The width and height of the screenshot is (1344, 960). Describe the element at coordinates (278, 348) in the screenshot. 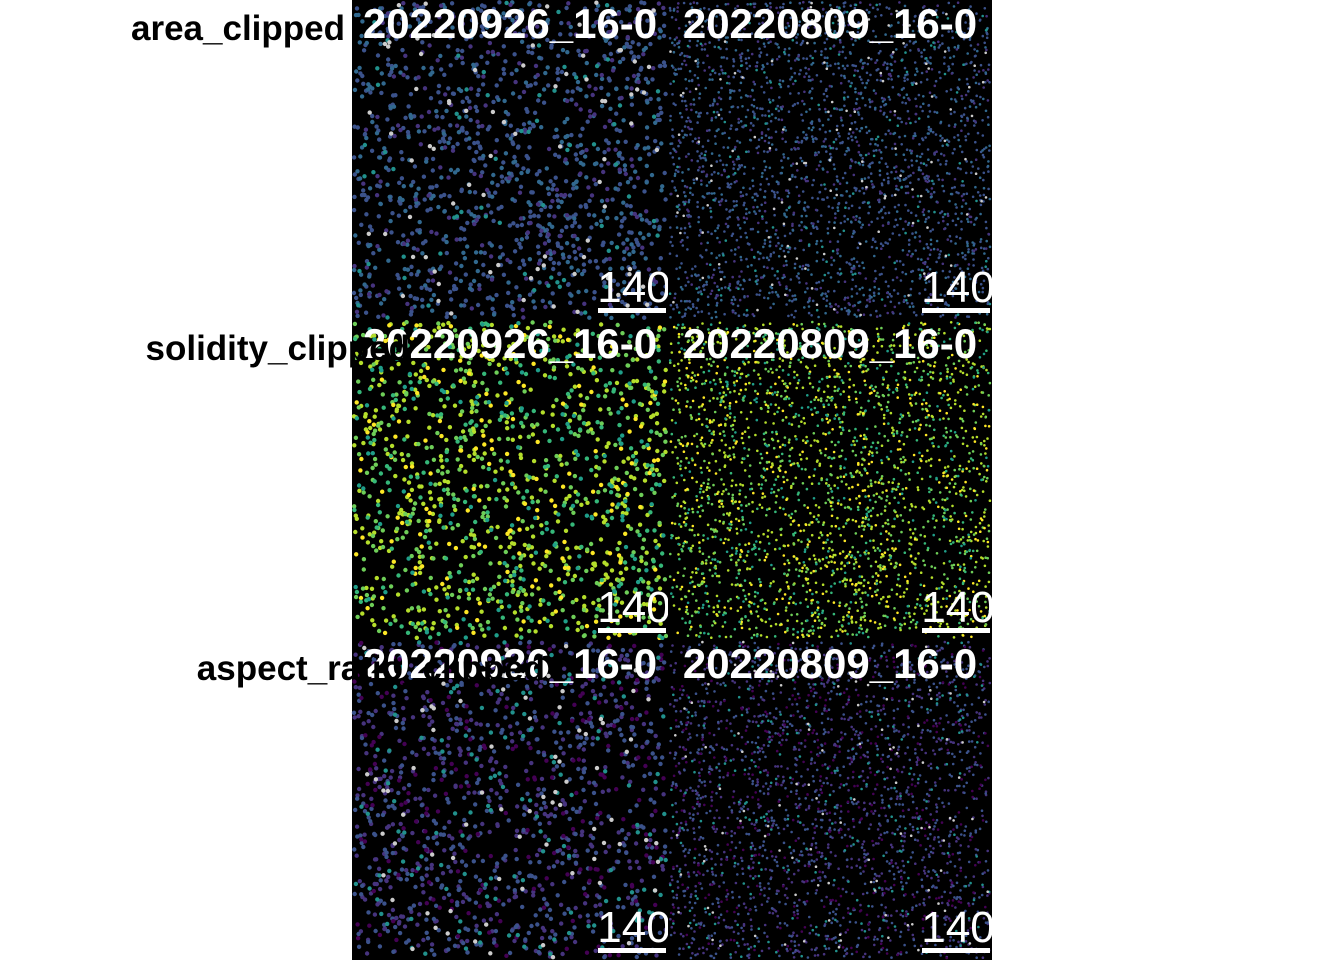

I see `row-label: solidity_clipped` at that location.